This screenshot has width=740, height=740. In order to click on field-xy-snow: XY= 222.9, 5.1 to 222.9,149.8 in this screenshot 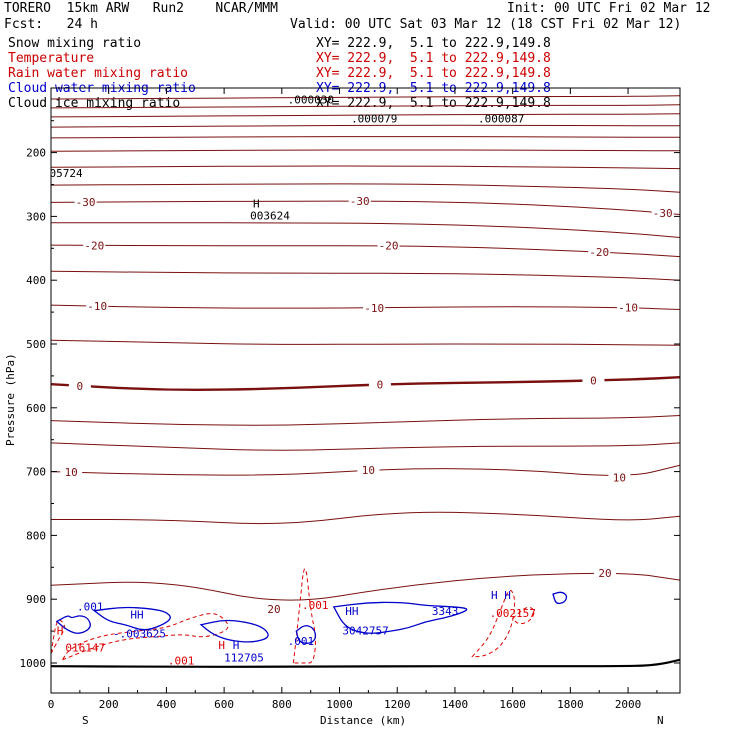, I will do `click(433, 43)`.